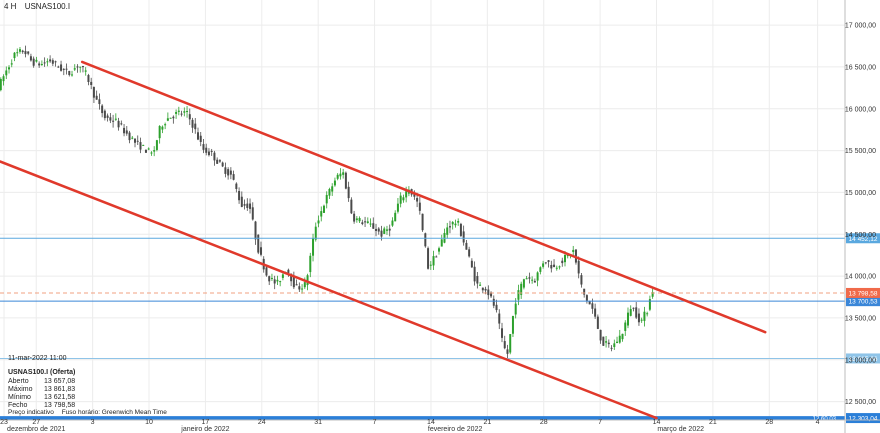  Describe the element at coordinates (10, 6) in the screenshot. I see `timeframe-label: 4 H` at that location.